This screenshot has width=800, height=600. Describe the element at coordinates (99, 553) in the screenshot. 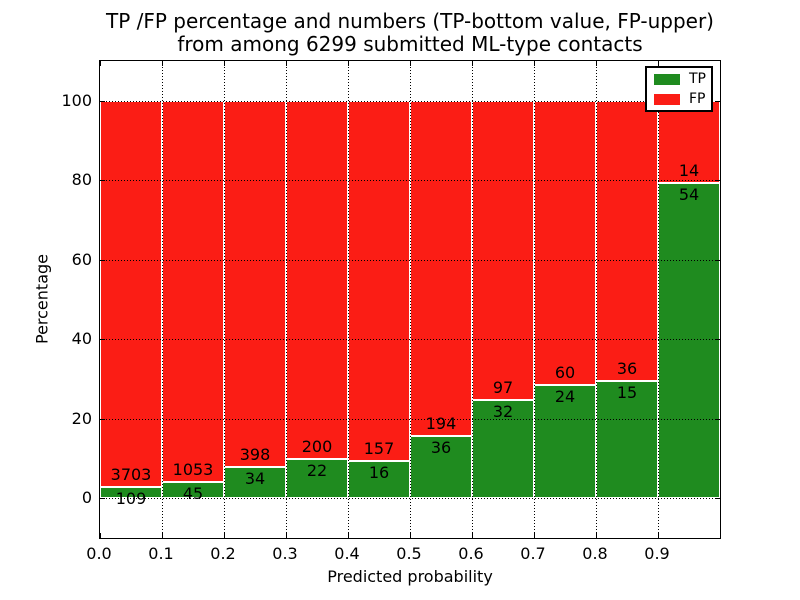

I see `x-tick-label: 0.0` at that location.